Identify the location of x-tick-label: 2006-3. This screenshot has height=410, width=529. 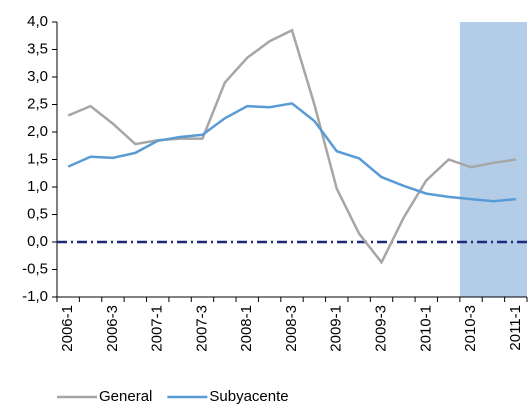
(112, 328).